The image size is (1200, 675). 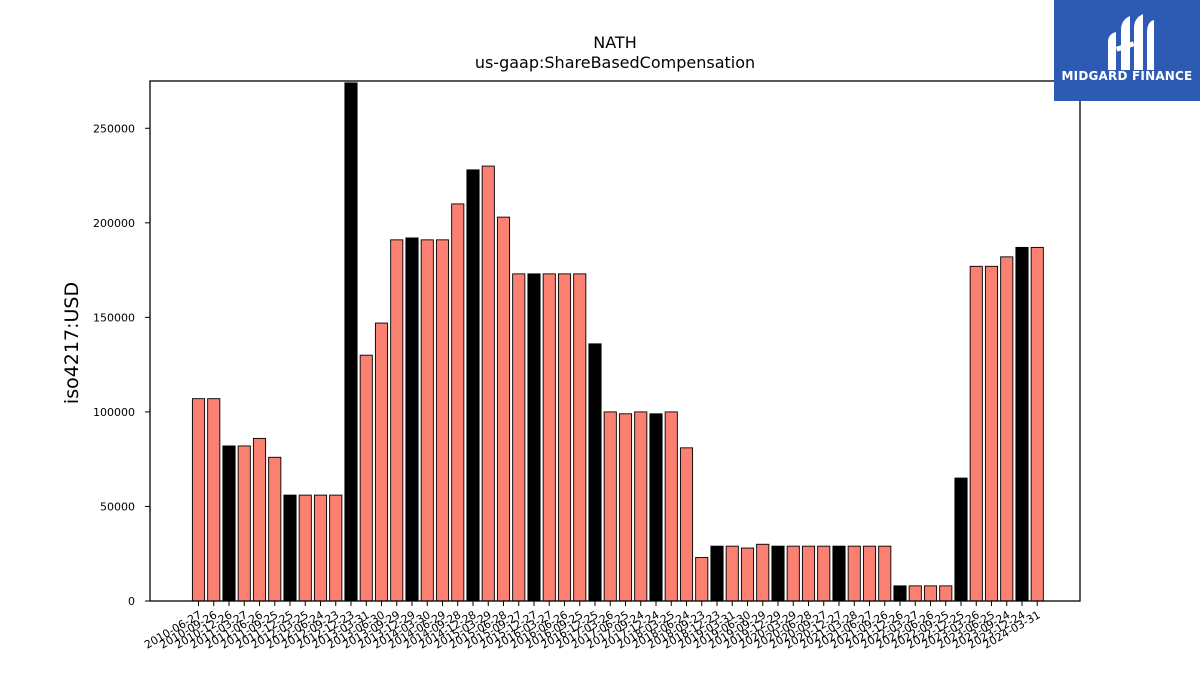 I want to click on chart-subtitle: us-gaap:ShareBasedCompensation, so click(x=615, y=62).